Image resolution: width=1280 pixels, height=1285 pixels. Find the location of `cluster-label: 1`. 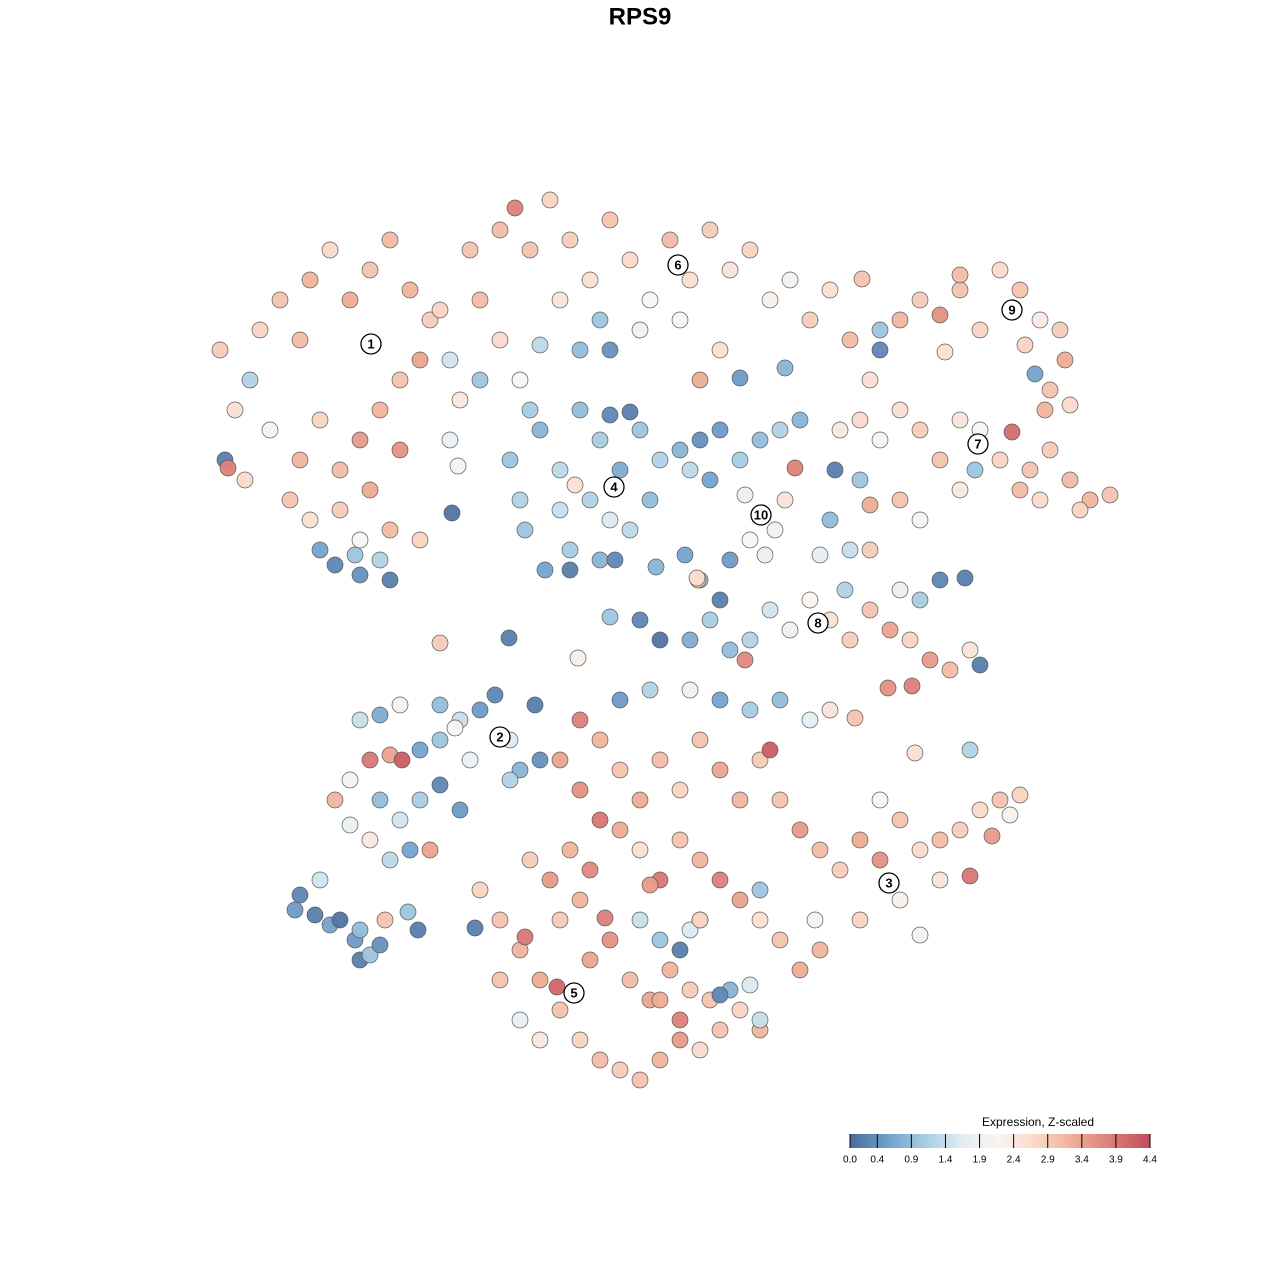

cluster-label: 1 is located at coordinates (370, 343).